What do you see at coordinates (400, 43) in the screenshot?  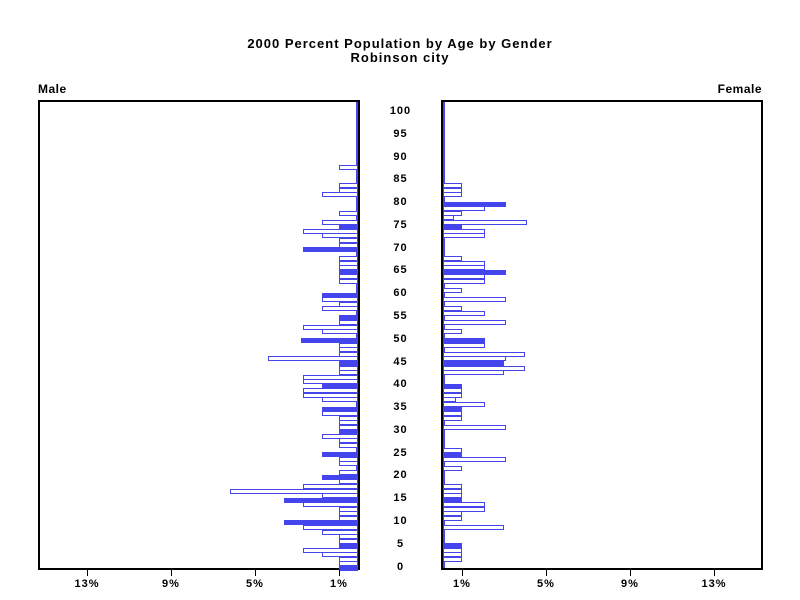 I see `chart-title: 2000 Percent Population by Age by Gender` at bounding box center [400, 43].